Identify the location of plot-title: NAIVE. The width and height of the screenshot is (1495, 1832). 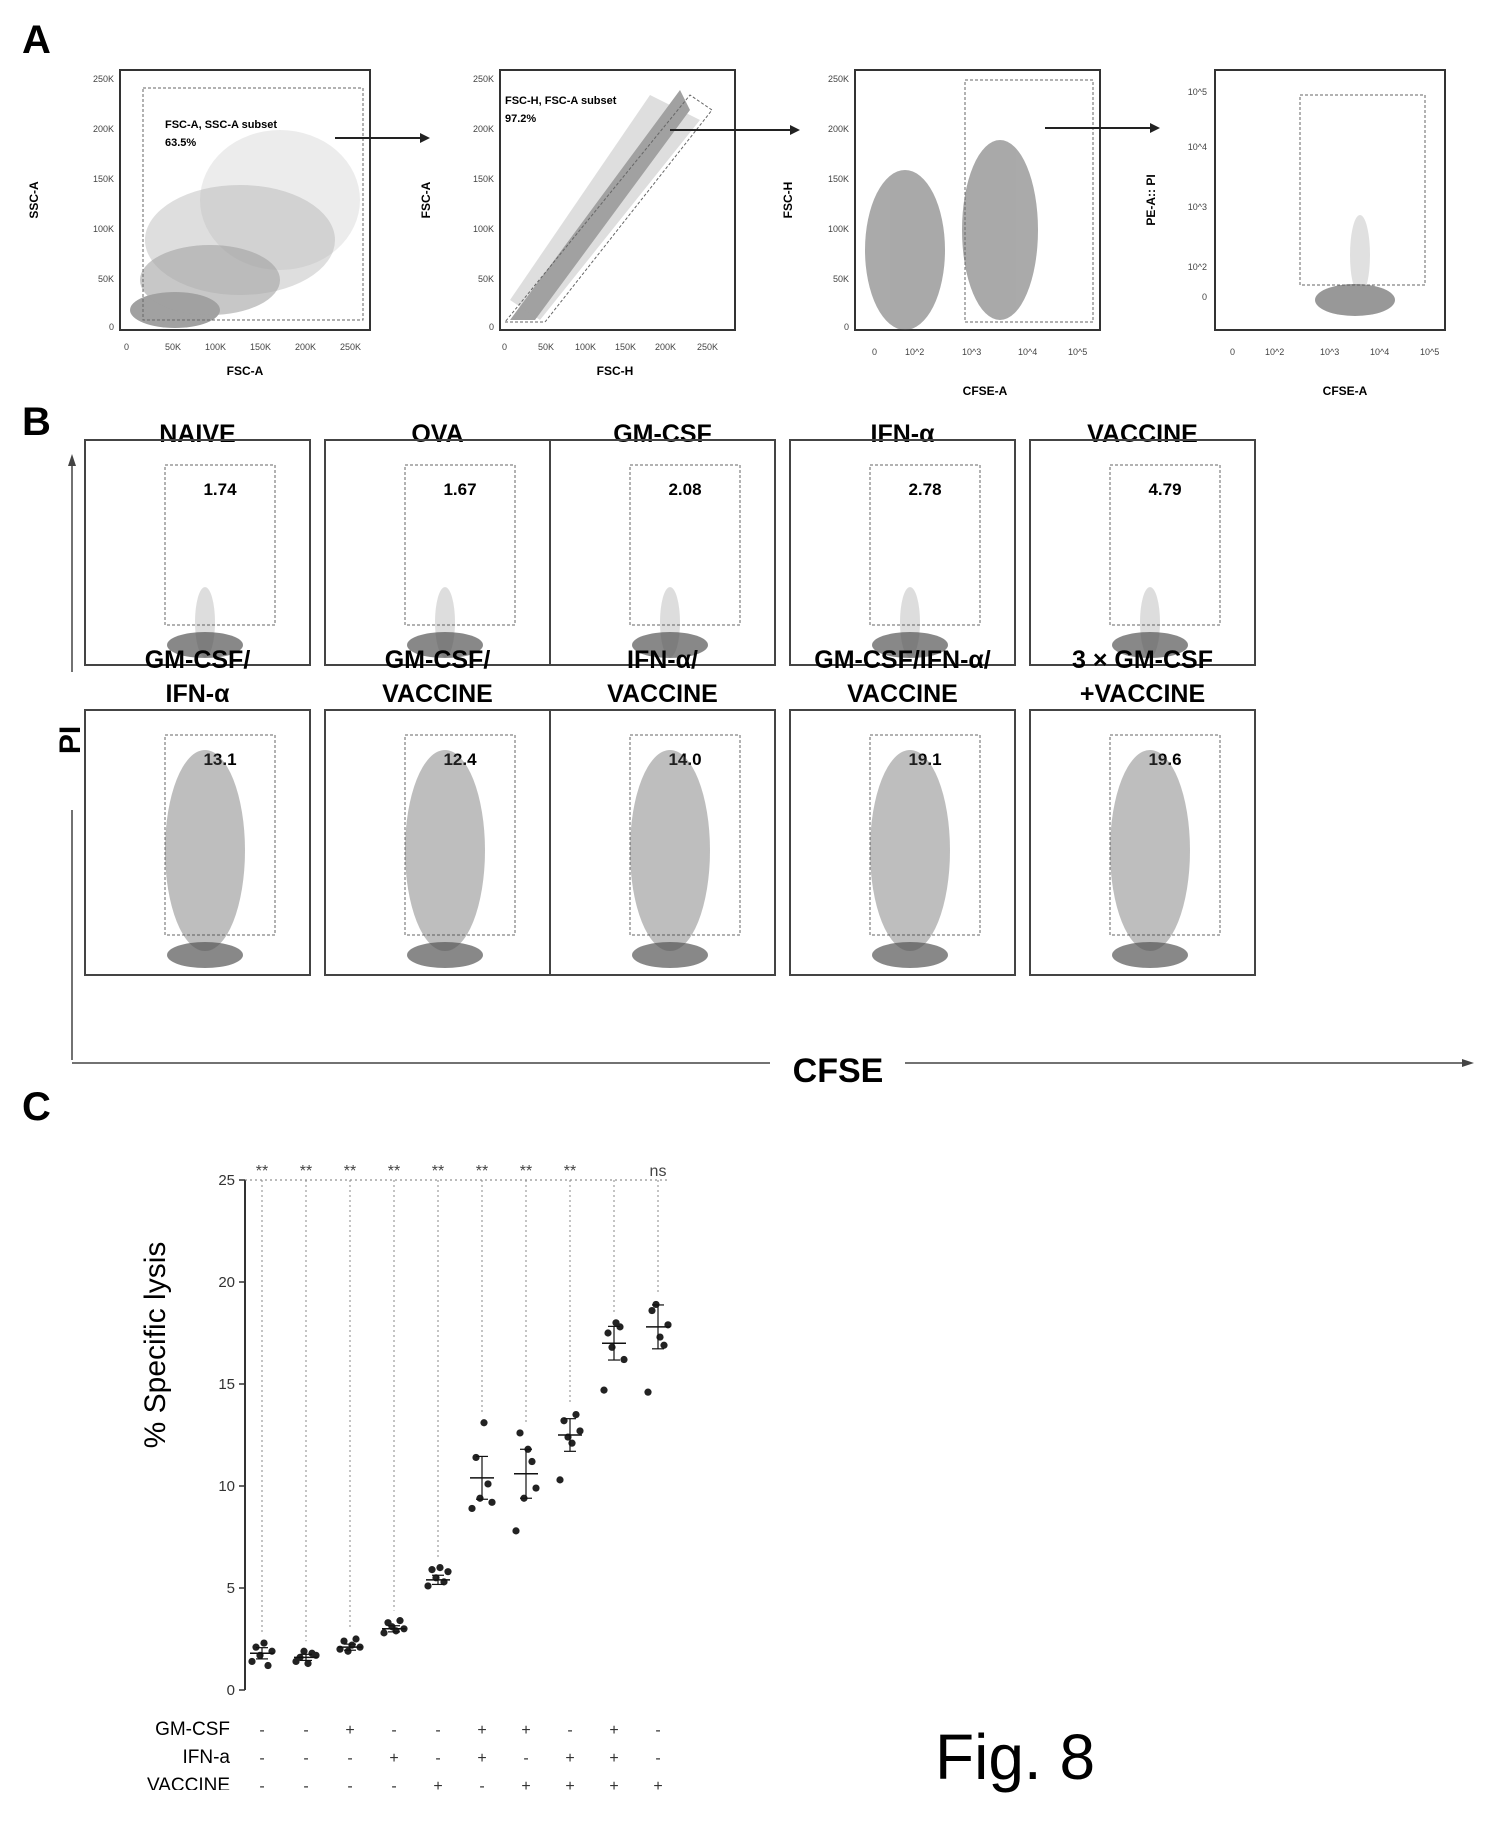
(197, 434).